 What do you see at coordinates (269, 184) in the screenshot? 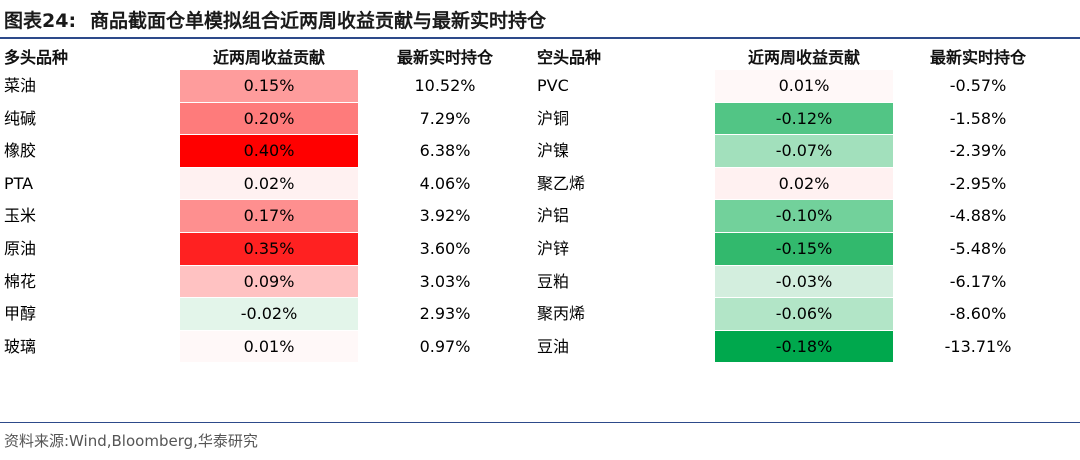
I see `long-contrib-cell: 0.02%` at bounding box center [269, 184].